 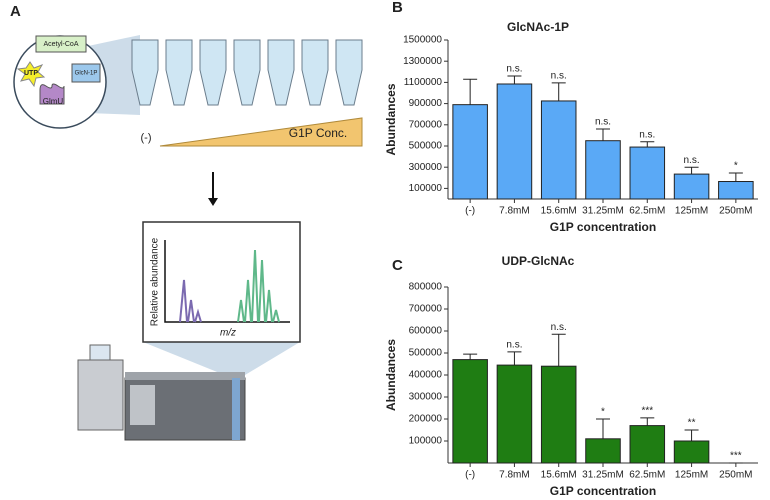 I want to click on panel-label: C, so click(x=397, y=265).